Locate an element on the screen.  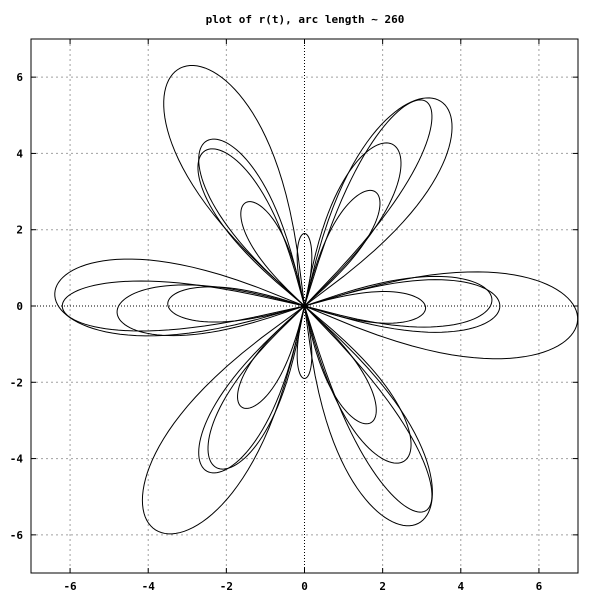
x-tick-labels: -6 -4 -2 0 2 4 6 is located at coordinates (302, 586).